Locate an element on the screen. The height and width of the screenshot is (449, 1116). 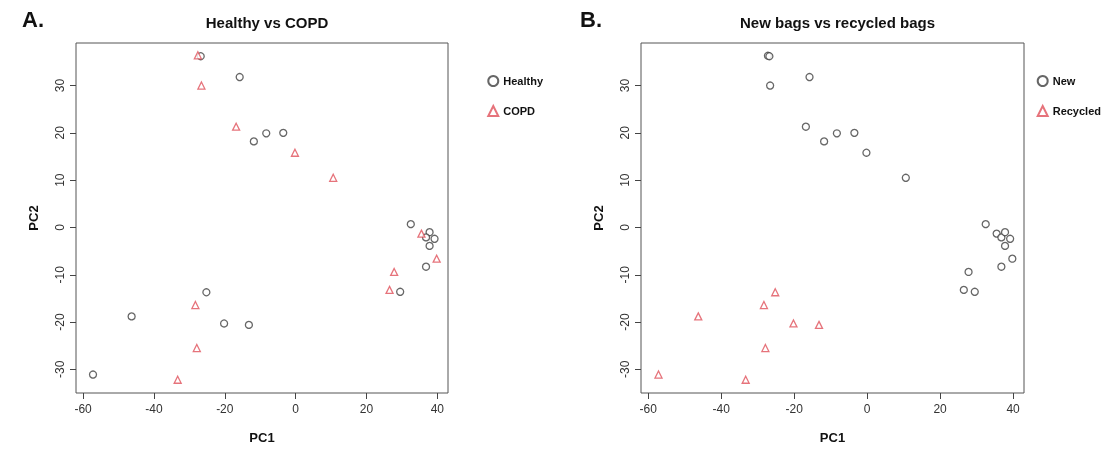
chart-title: New bags vs recycled bags is located at coordinates (837, 22).